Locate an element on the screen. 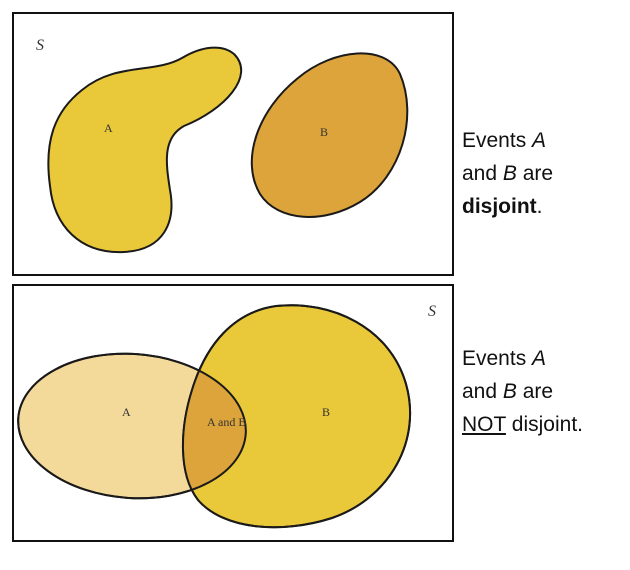  not-disjoint-caption: Events A and B are NOT disjoint. is located at coordinates (522, 391).